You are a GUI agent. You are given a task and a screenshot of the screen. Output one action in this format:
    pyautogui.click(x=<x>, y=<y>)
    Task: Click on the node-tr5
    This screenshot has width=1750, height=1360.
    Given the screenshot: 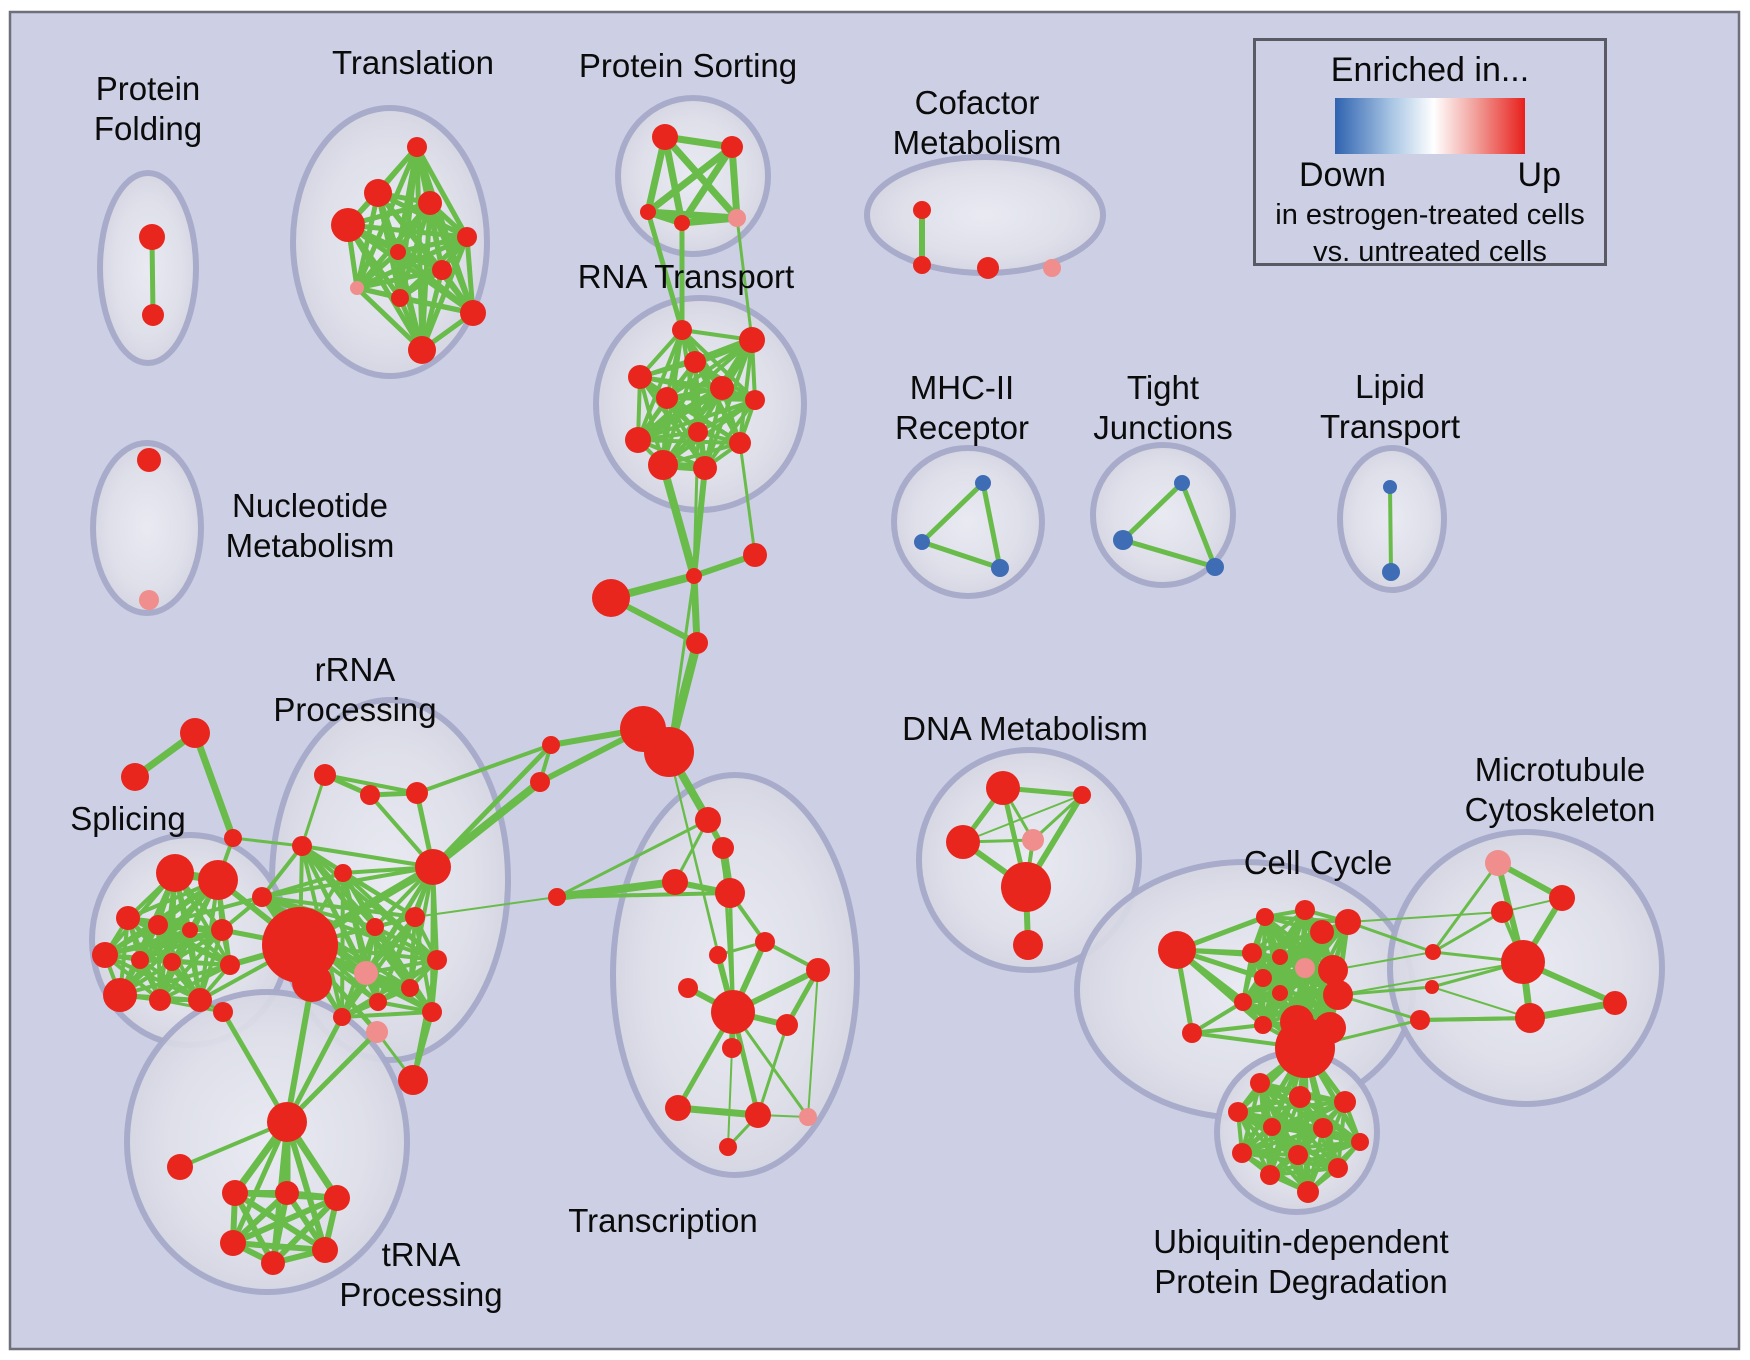 What is the action you would take?
    pyautogui.click(x=467, y=237)
    